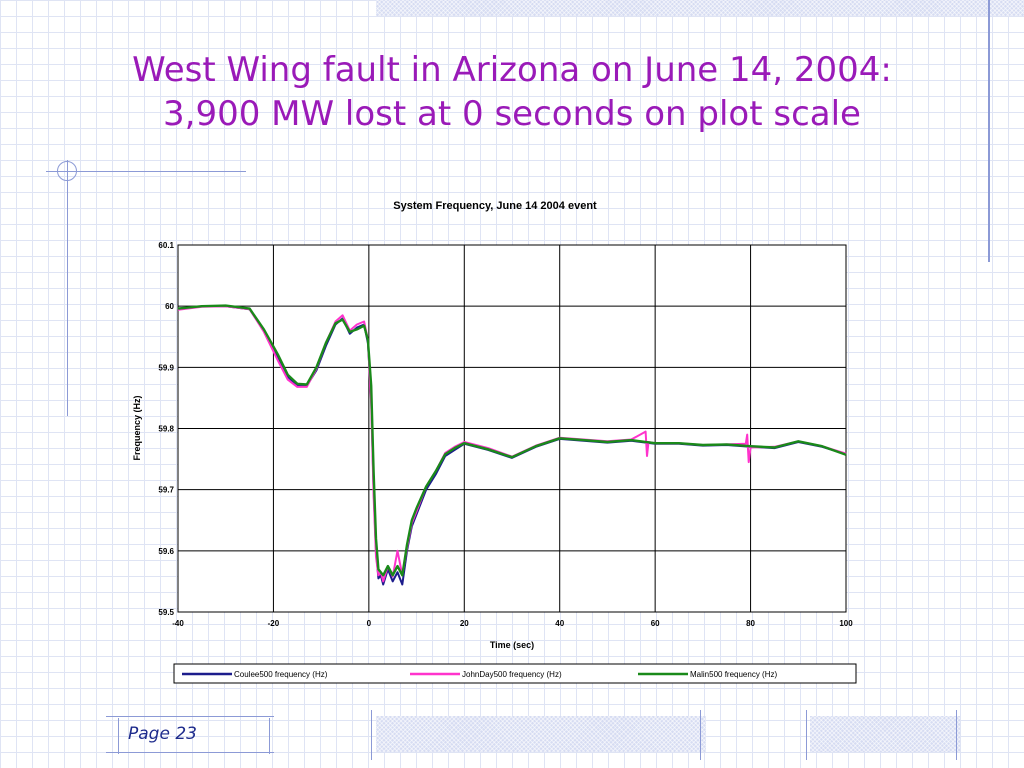 This screenshot has height=768, width=1024. Describe the element at coordinates (178, 623) in the screenshot. I see `x-tick-label: -40` at that location.